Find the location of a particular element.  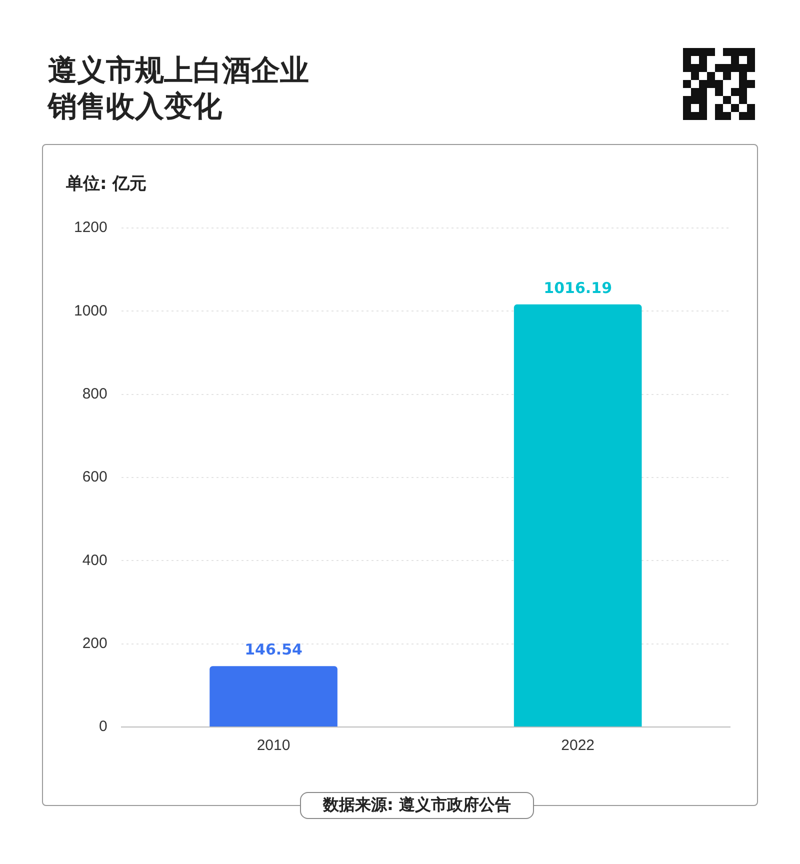

x-tick-label: 2022 is located at coordinates (578, 745).